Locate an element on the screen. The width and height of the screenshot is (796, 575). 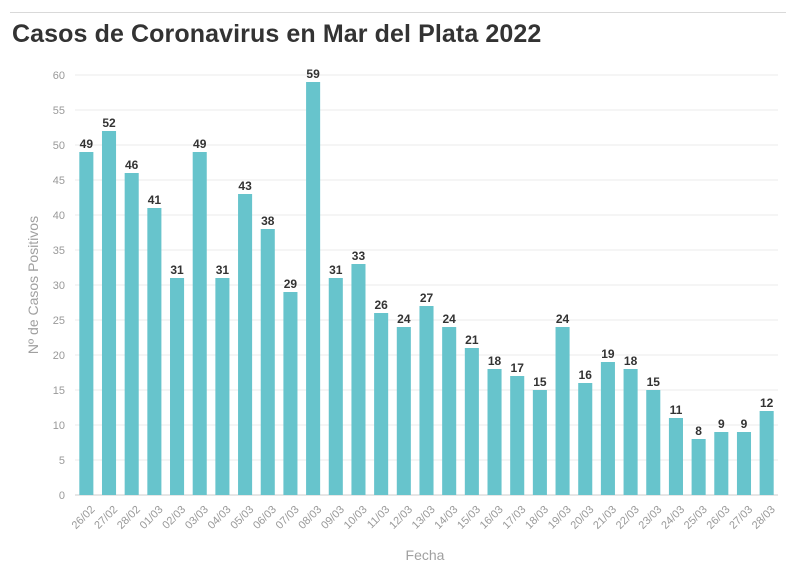
y-tick-label: 55 is located at coordinates (59, 111).